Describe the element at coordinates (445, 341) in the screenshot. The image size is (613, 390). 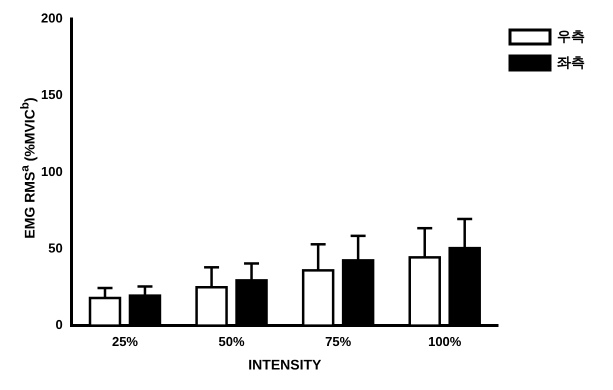
I see `x-tick-label: 100%` at that location.